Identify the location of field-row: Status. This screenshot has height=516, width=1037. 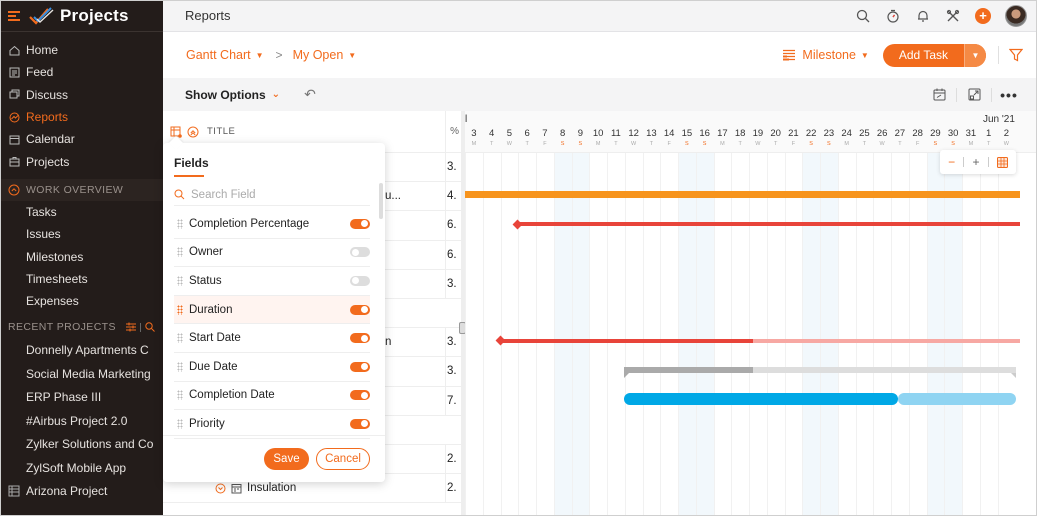
(272, 281).